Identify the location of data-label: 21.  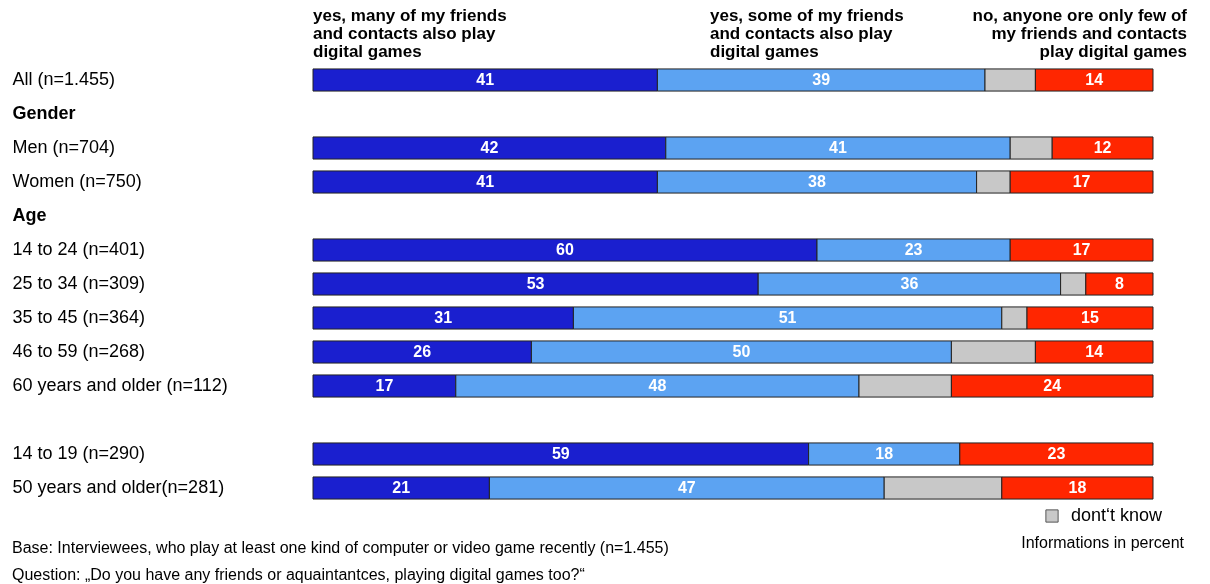
(401, 487).